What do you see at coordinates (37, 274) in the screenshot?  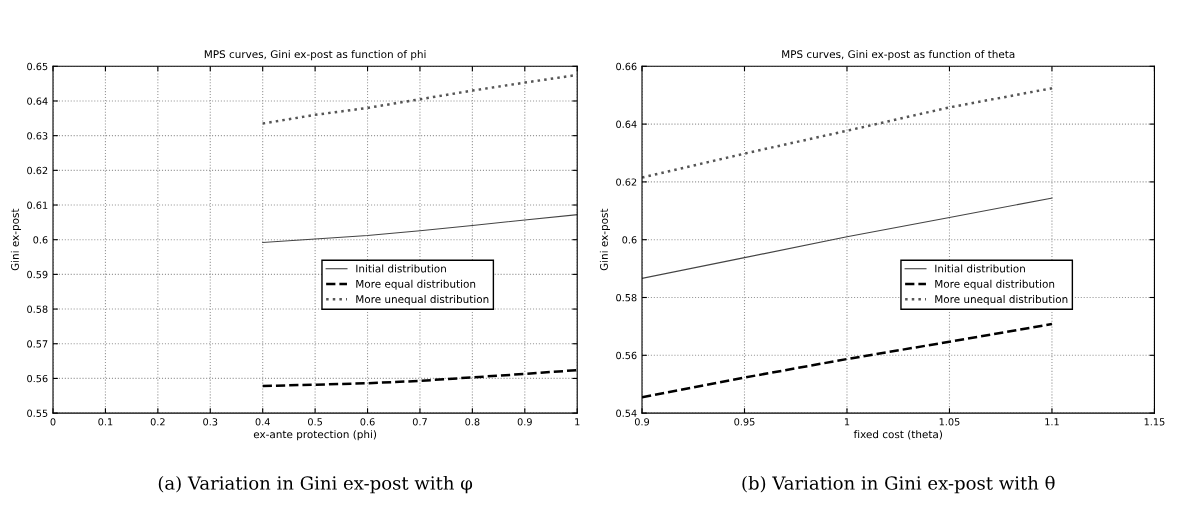 I see `y-tick-label: 0.59` at bounding box center [37, 274].